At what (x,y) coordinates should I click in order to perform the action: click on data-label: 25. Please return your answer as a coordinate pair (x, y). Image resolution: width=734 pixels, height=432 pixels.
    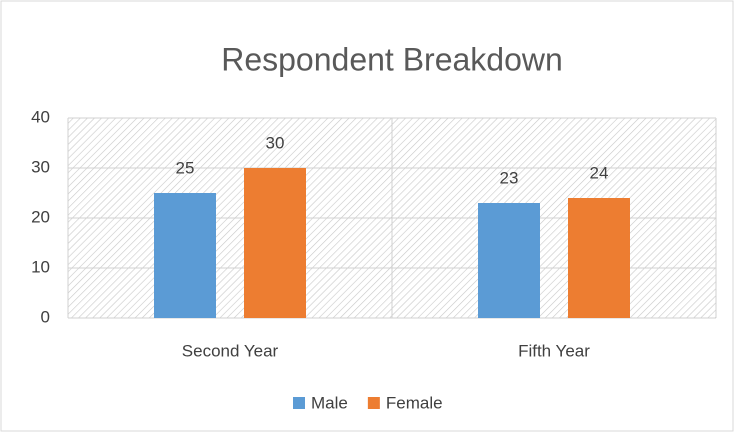
    Looking at the image, I should click on (185, 167).